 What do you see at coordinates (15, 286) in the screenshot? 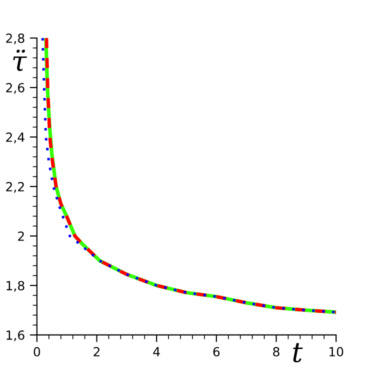
I see `y-tick-label: 1,8` at bounding box center [15, 286].